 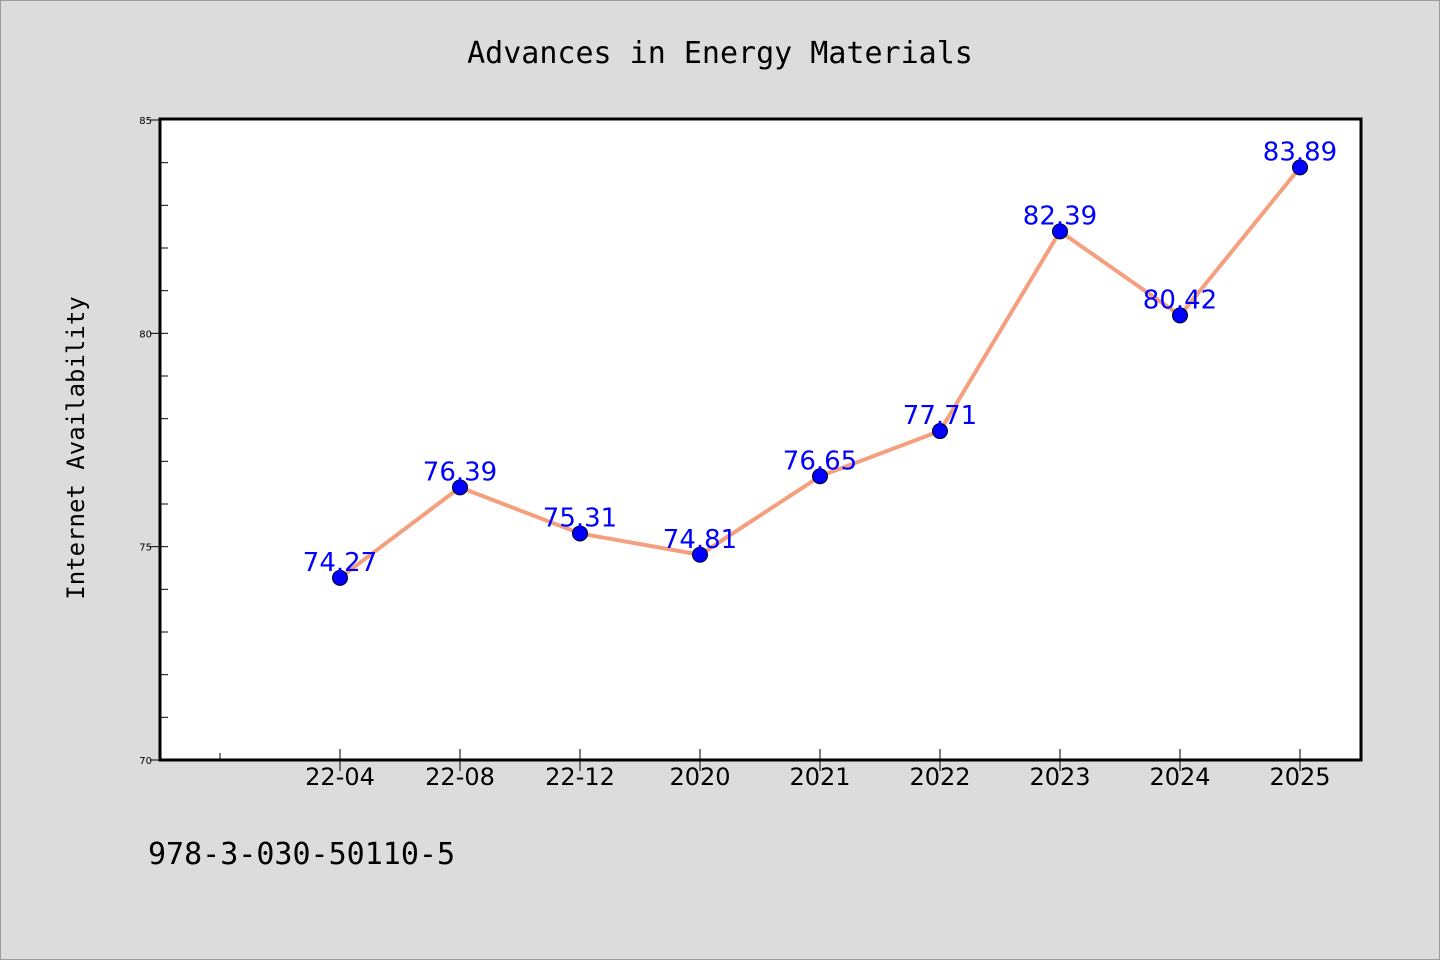 I want to click on y-tick-label: 80, so click(x=145, y=334).